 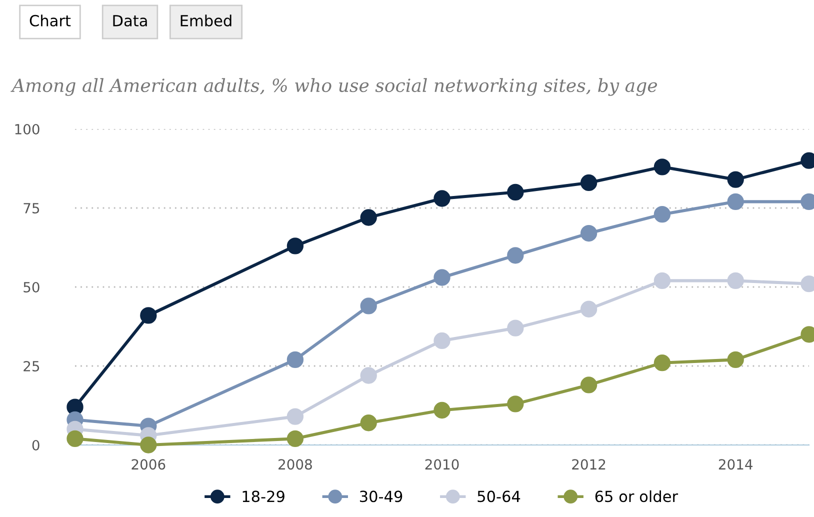 What do you see at coordinates (381, 496) in the screenshot?
I see `legend-label: 30-49` at bounding box center [381, 496].